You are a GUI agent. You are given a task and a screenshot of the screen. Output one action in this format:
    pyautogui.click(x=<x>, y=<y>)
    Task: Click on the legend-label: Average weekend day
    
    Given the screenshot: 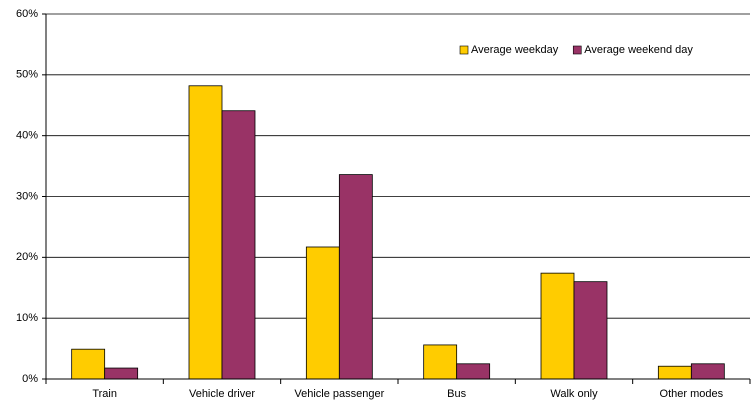 What is the action you would take?
    pyautogui.click(x=638, y=50)
    